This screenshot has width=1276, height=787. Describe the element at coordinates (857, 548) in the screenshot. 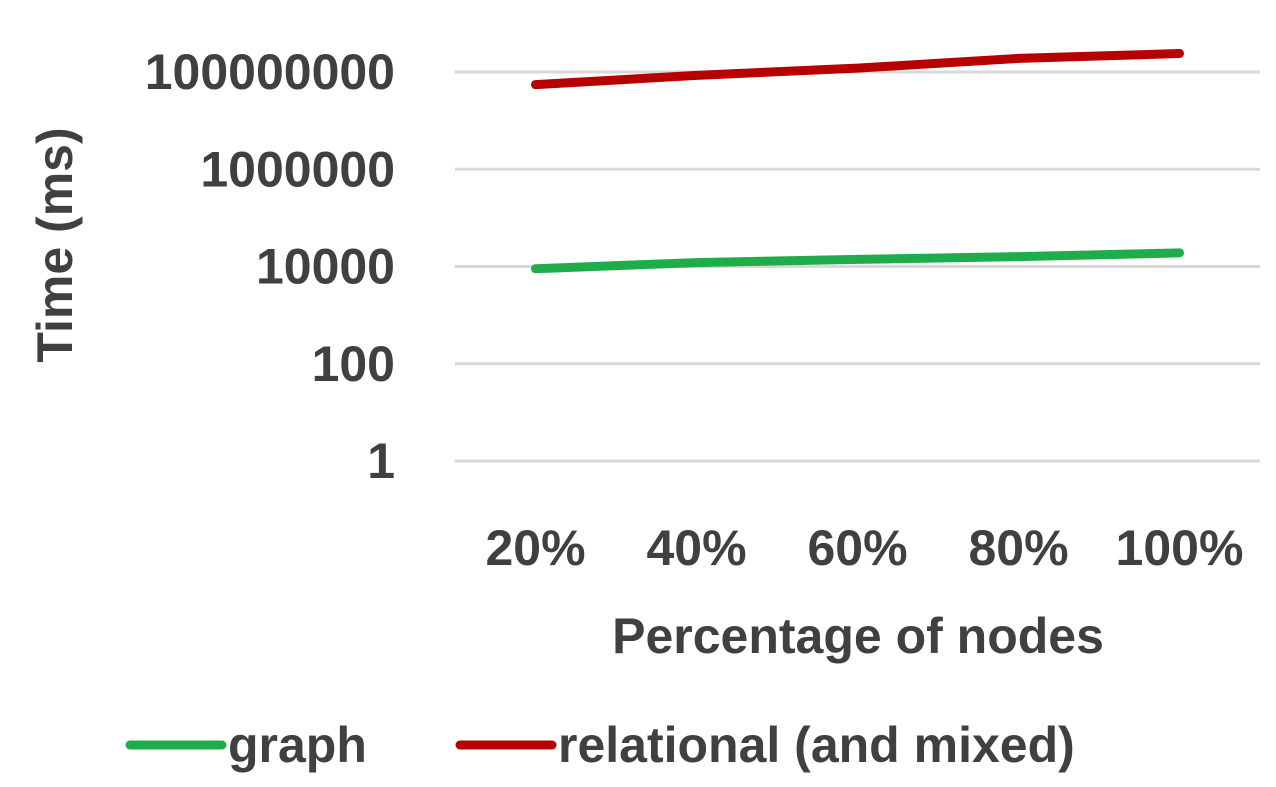

I see `x-tick-label: 60%` at that location.